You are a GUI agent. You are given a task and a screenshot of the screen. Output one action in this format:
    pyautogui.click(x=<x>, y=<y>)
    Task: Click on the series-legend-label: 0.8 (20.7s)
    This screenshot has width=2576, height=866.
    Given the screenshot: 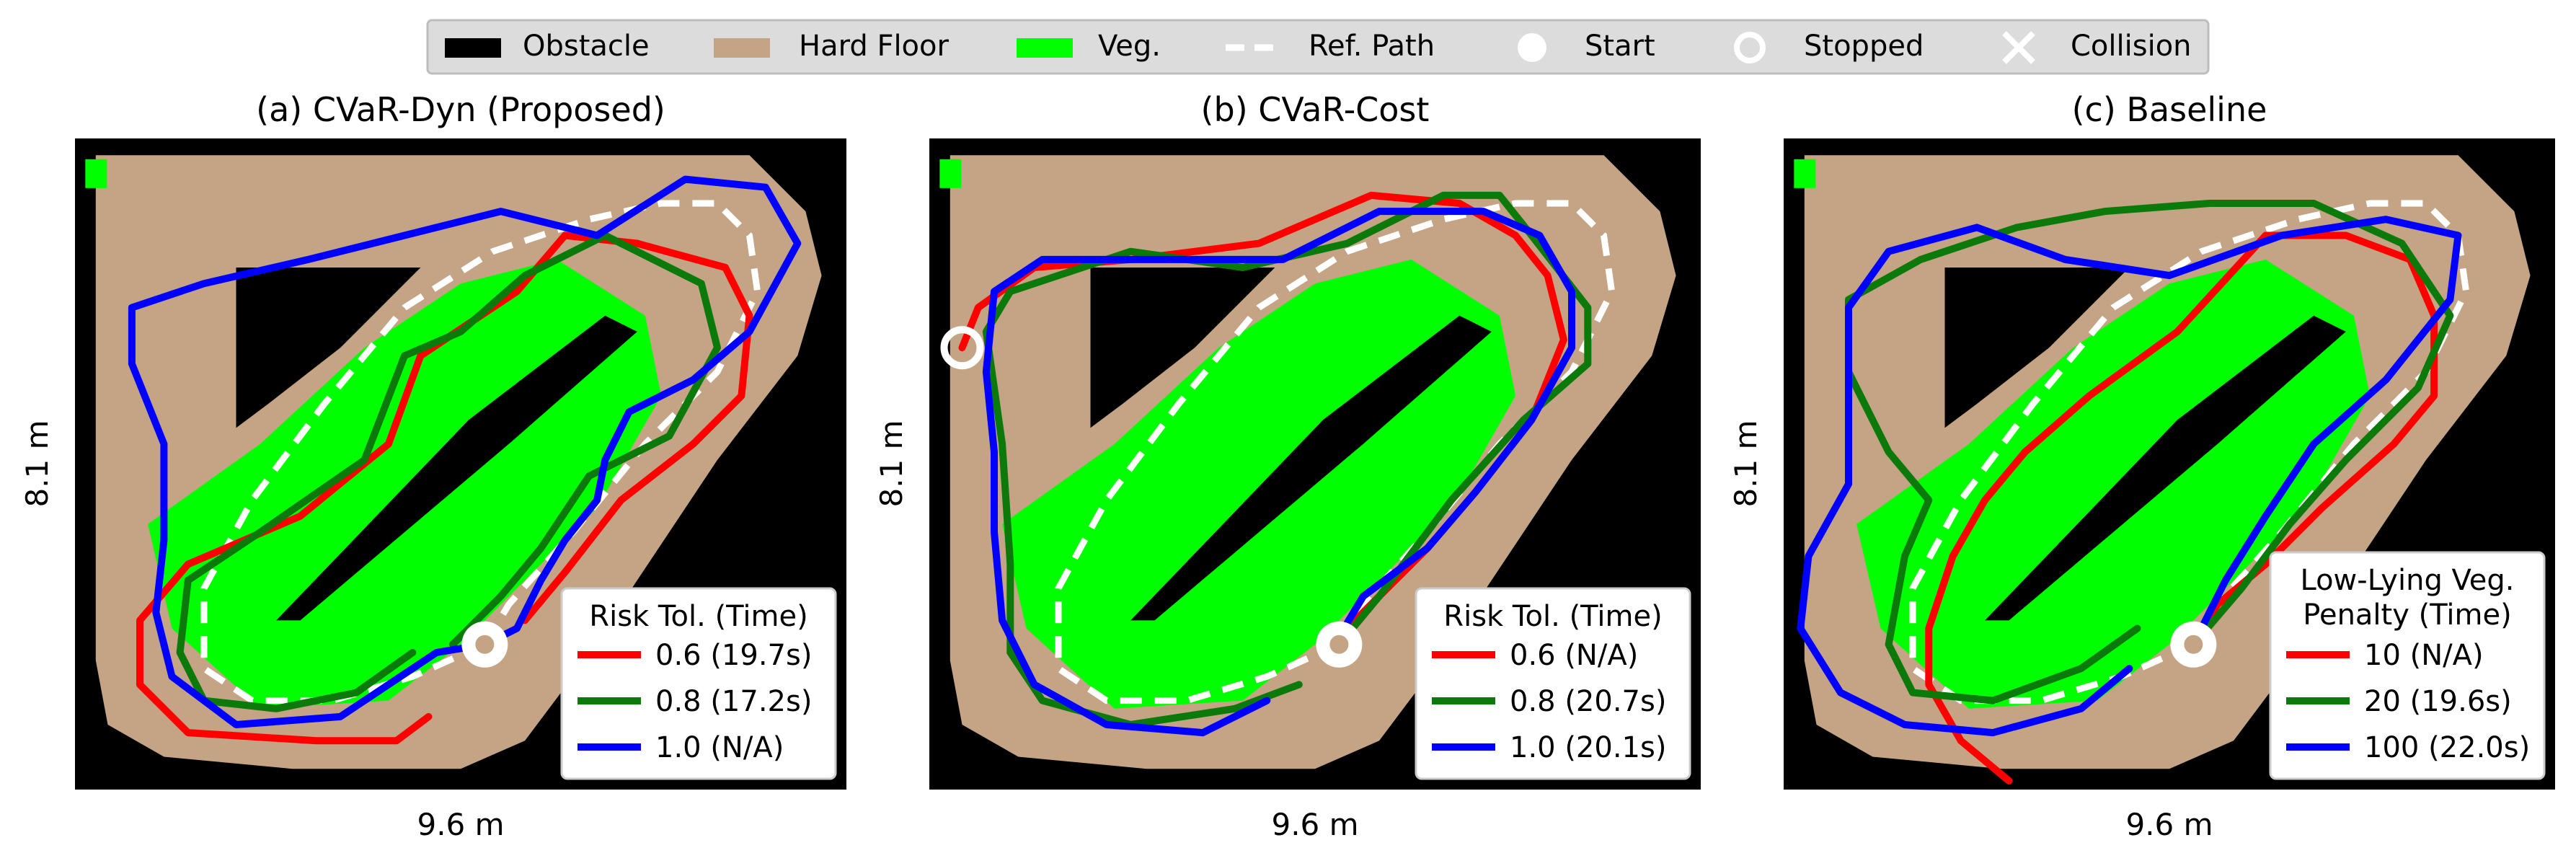 What is the action you would take?
    pyautogui.click(x=1588, y=701)
    